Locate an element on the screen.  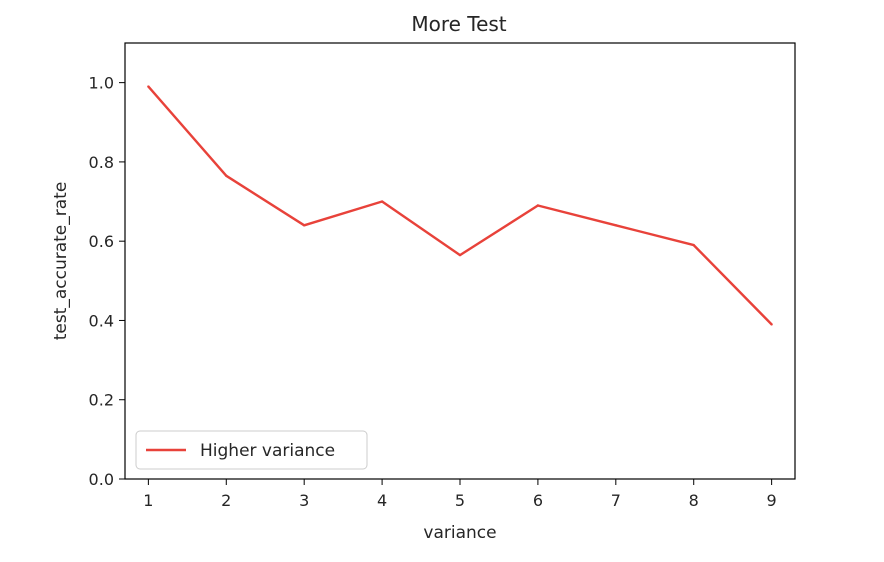
y-tick-label: 0.2 is located at coordinates (101, 400).